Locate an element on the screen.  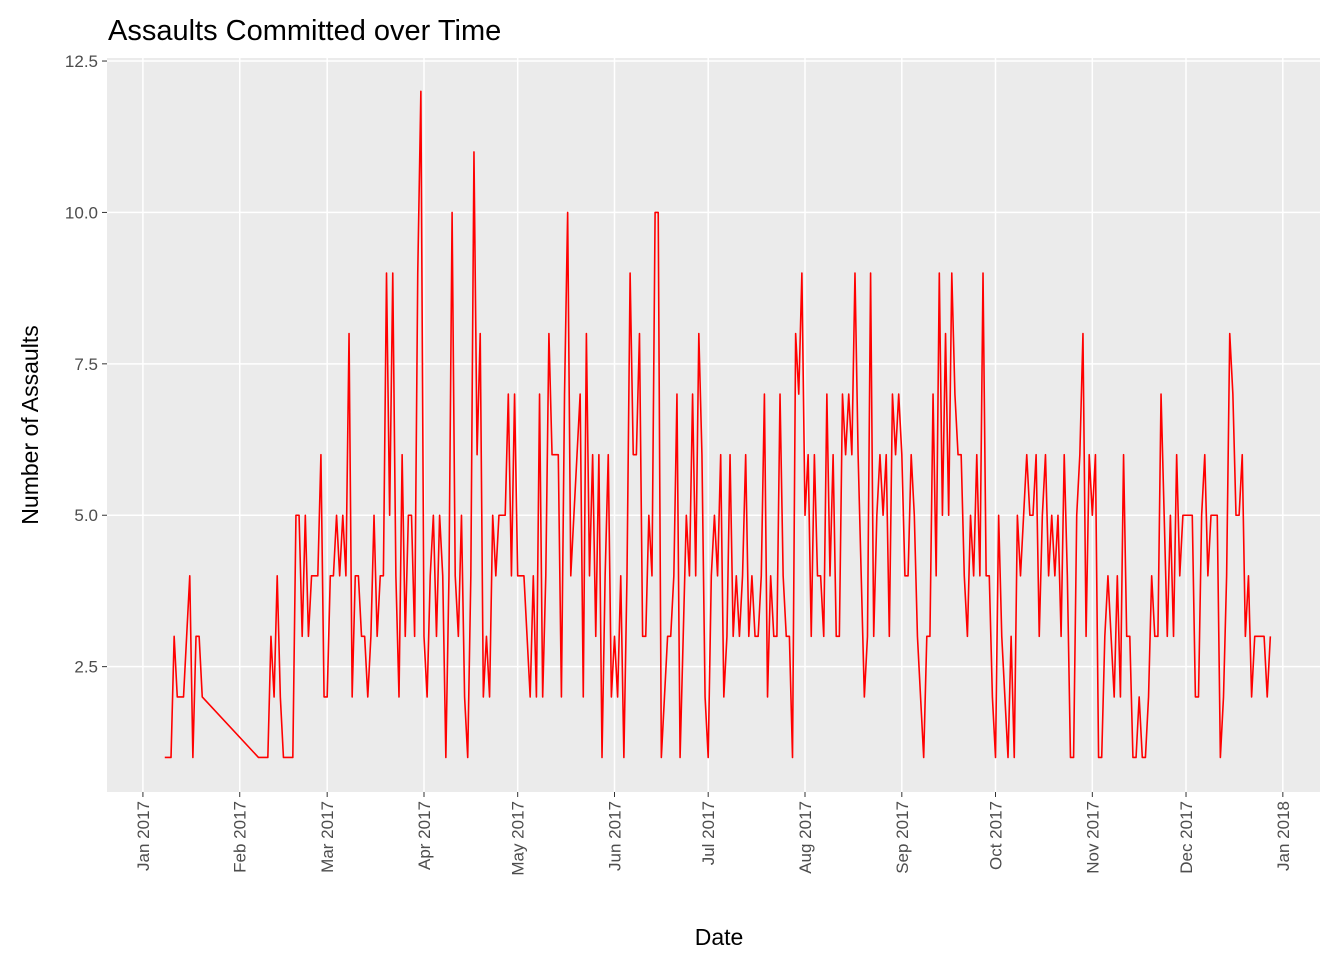
x-tick-label: Feb 2017 is located at coordinates (240, 837).